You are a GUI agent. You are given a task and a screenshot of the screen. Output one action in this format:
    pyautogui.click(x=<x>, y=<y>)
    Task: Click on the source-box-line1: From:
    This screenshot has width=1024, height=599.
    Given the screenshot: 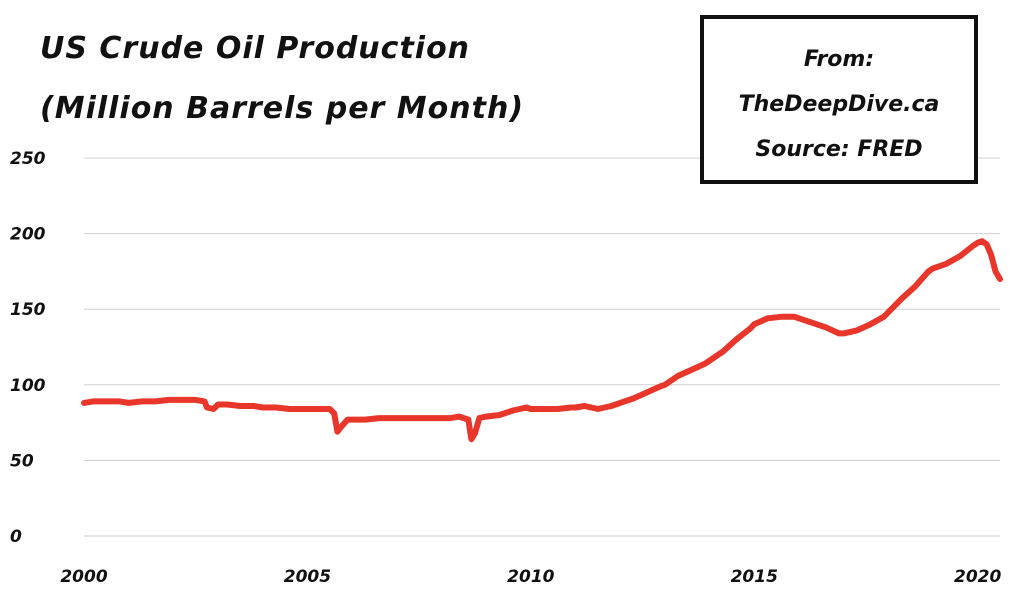 What is the action you would take?
    pyautogui.click(x=839, y=59)
    